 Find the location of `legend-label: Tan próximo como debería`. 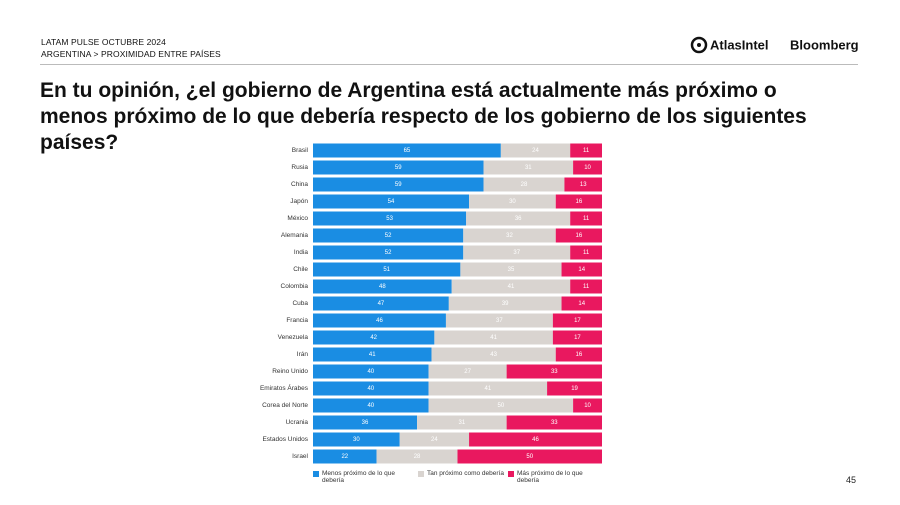

legend-label: Tan próximo como debería is located at coordinates (465, 473).